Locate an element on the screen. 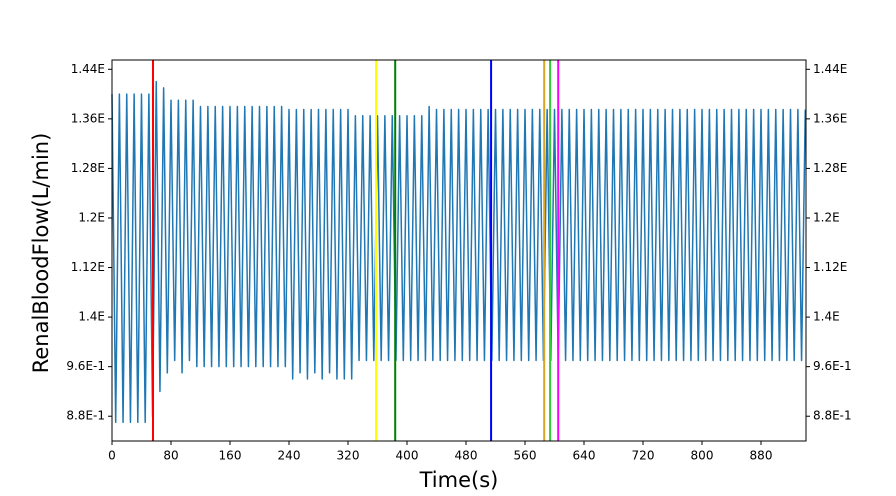 This screenshot has height=496, width=896. y2-tick-label: 1.44E is located at coordinates (830, 69).